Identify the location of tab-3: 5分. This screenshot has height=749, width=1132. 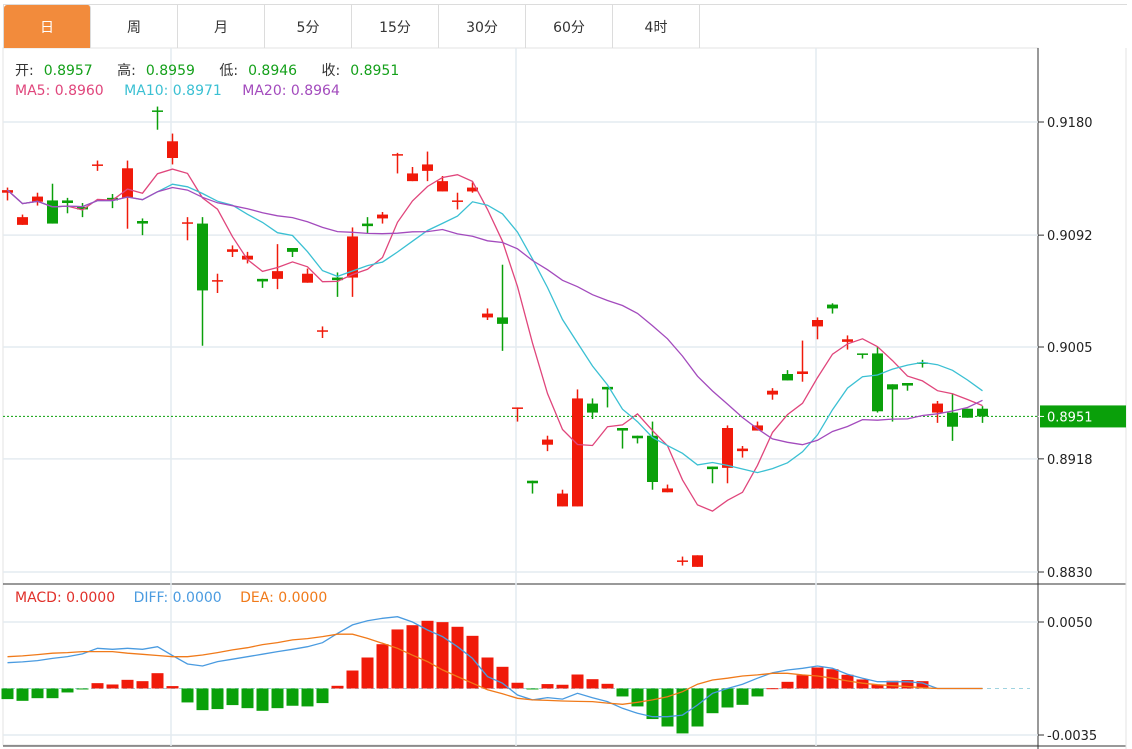
(308, 26).